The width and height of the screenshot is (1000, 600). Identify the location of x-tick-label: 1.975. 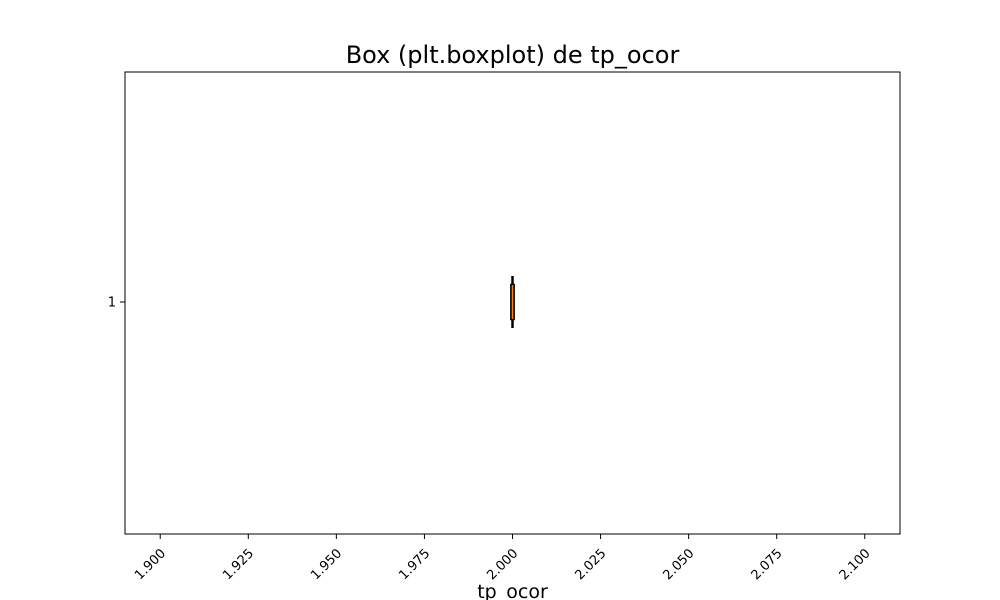
(414, 564).